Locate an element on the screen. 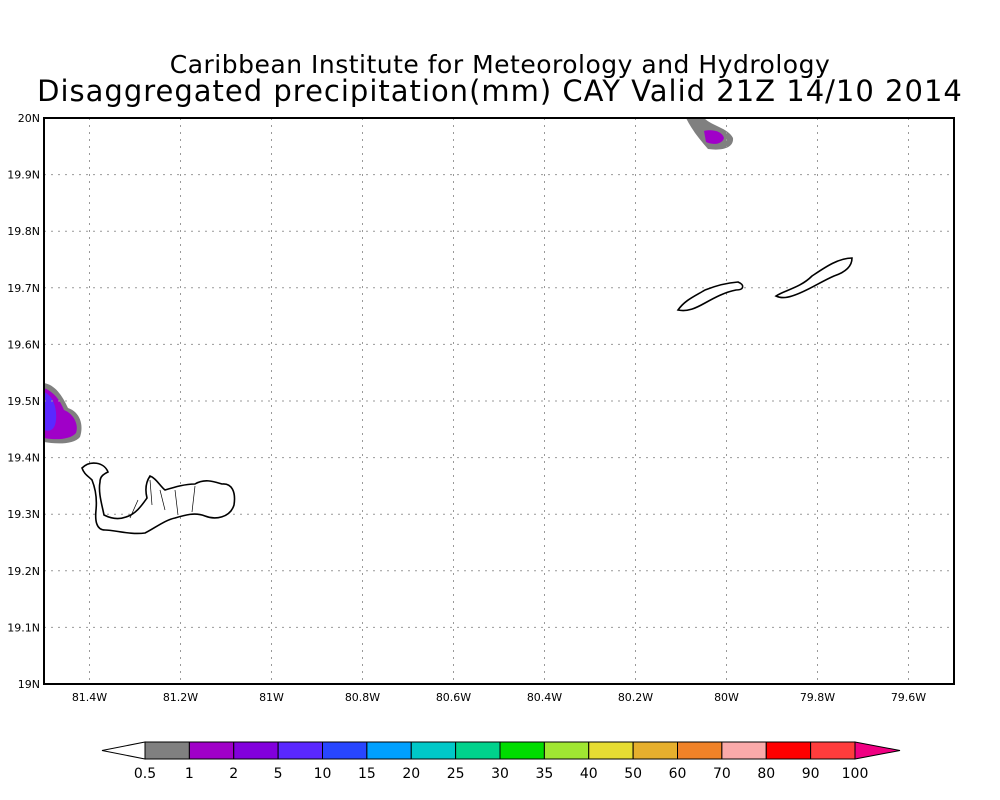 This screenshot has height=800, width=1000. colorbar-over-triangle is located at coordinates (877, 750).